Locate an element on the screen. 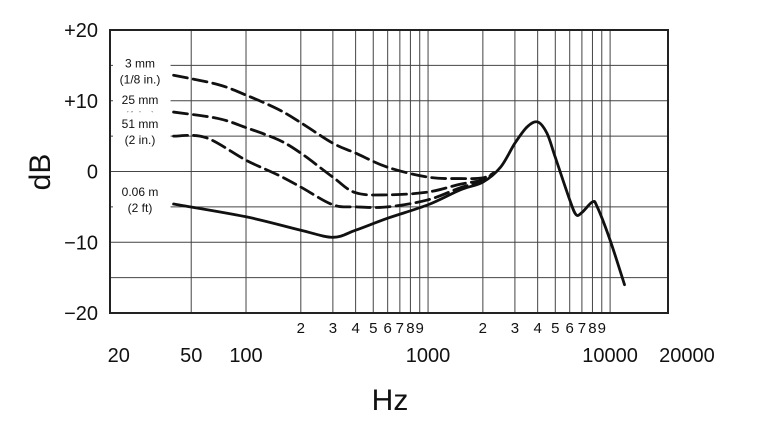 The width and height of the screenshot is (768, 435). y-tick-label: 0 is located at coordinates (92, 173).